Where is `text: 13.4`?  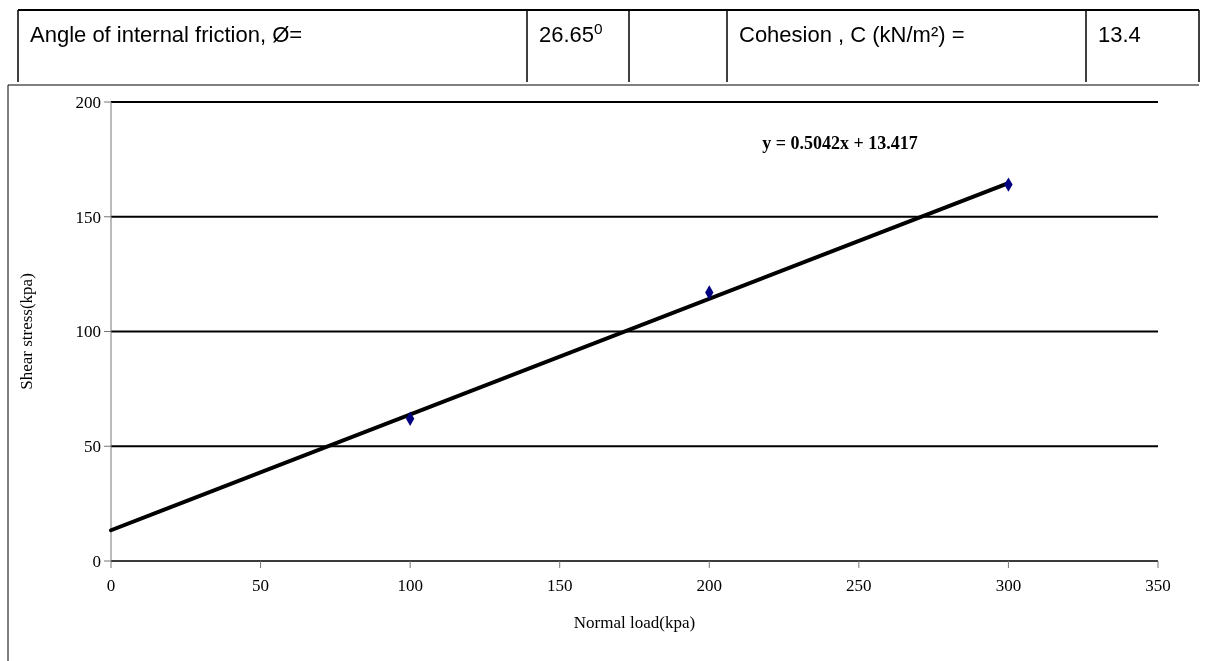 text: 13.4 is located at coordinates (1119, 34).